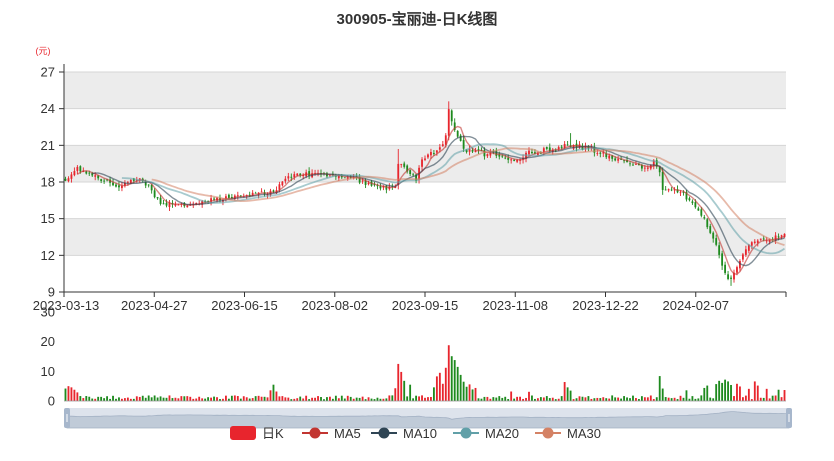 This screenshot has width=834, height=461. What do you see at coordinates (486, 433) in the screenshot?
I see `legend-item: MA20` at bounding box center [486, 433].